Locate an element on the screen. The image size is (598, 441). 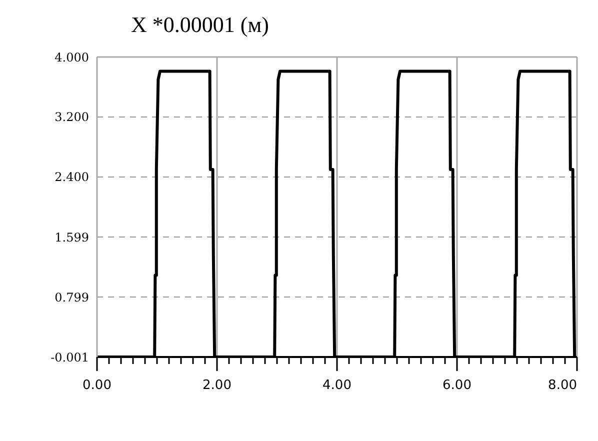
x-tick-label: 0.00 is located at coordinates (97, 385).